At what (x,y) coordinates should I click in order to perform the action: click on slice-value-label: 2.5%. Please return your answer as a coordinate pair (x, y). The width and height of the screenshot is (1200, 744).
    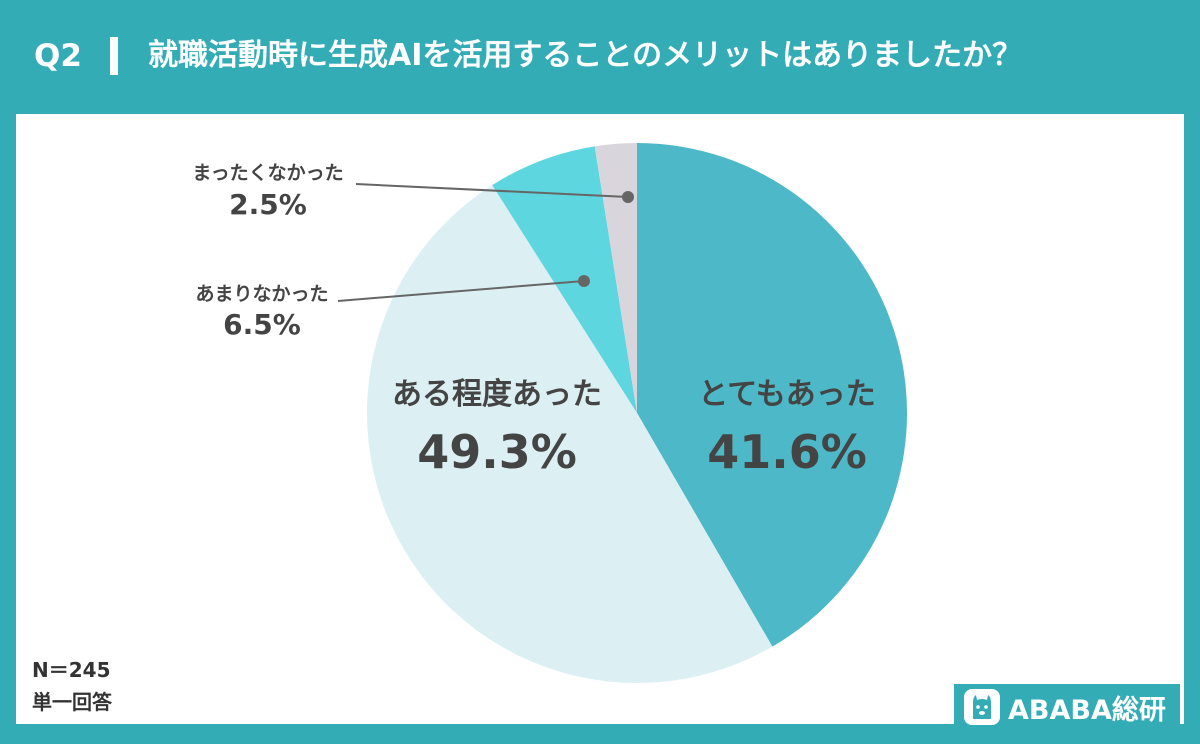
    Looking at the image, I should click on (268, 204).